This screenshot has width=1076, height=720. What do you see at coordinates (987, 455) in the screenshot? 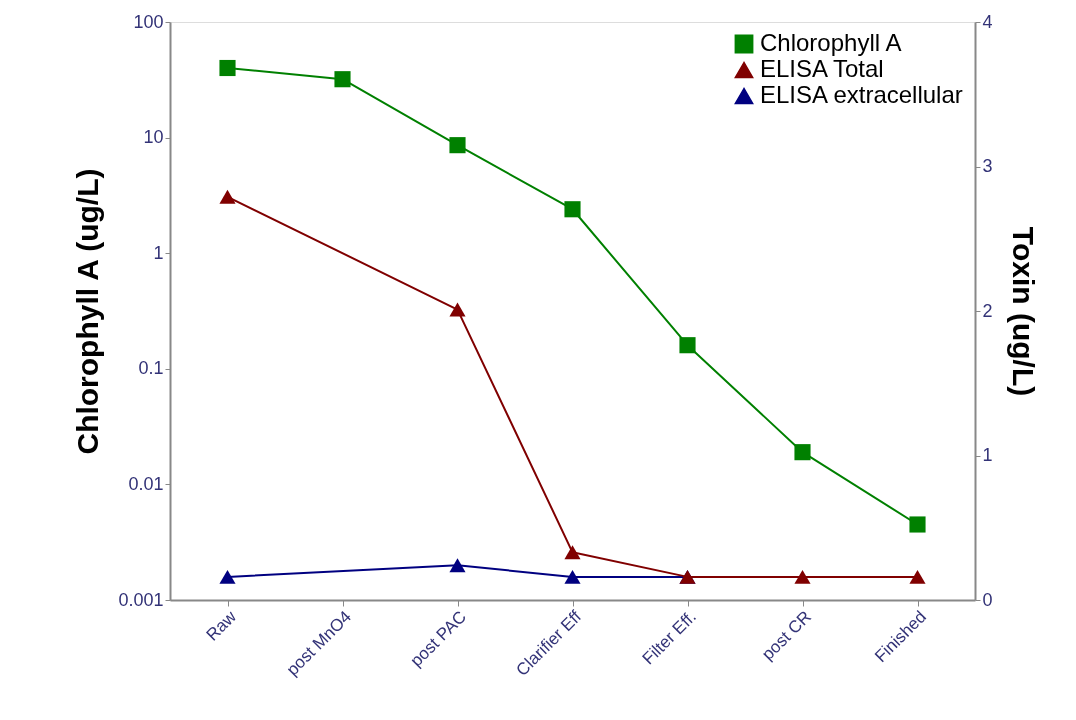
I see `y2-tick-label: 1` at bounding box center [987, 455].